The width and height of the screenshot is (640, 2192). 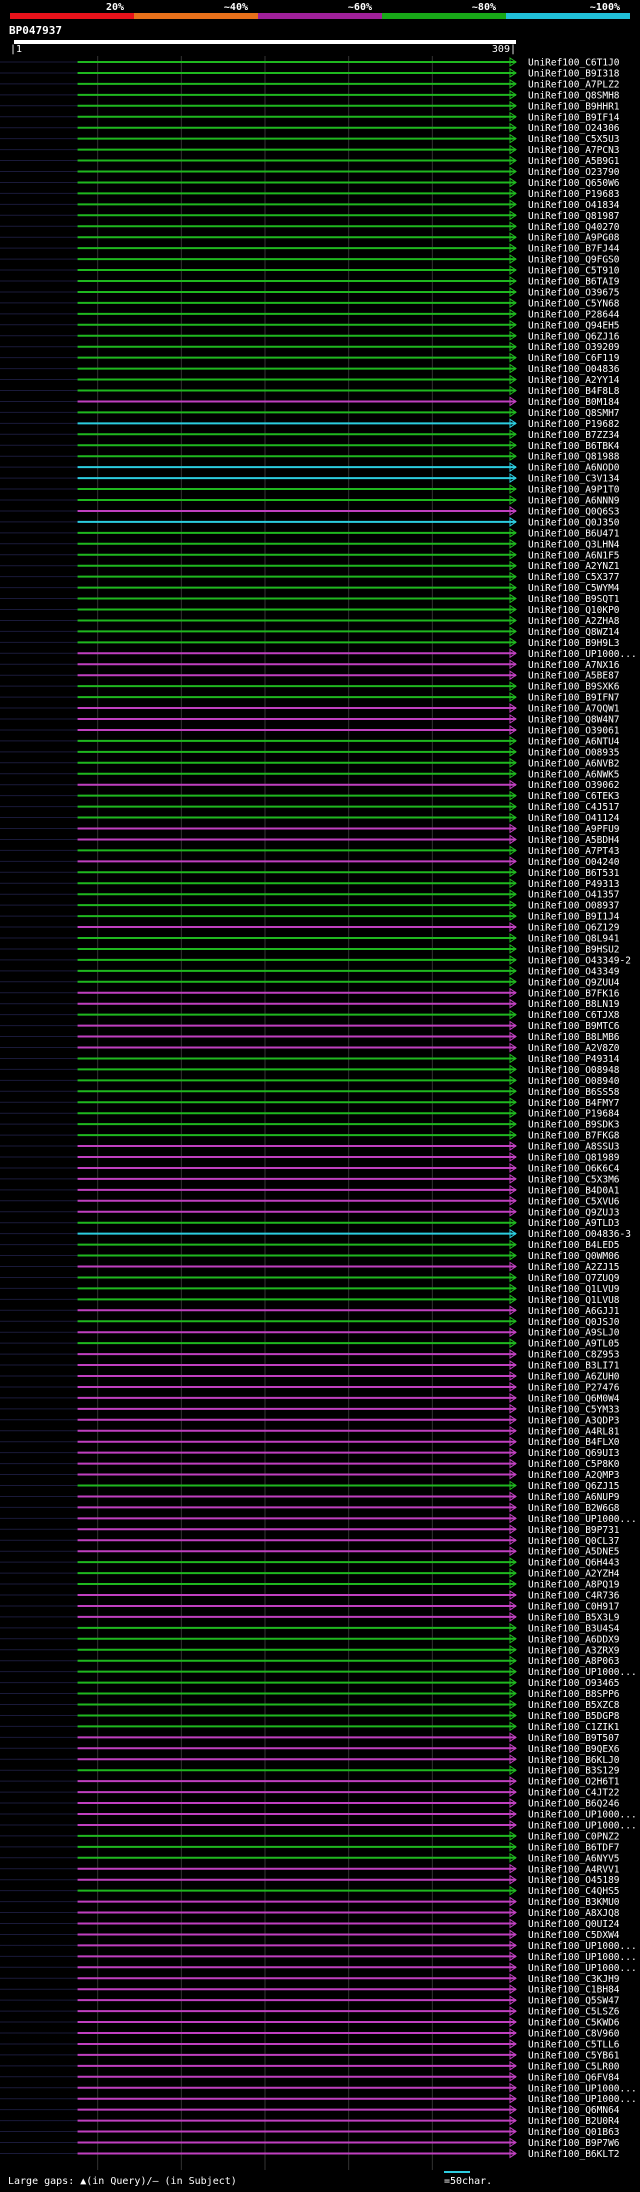 I want to click on hit-label: UniRef100_O93465, so click(x=574, y=1683).